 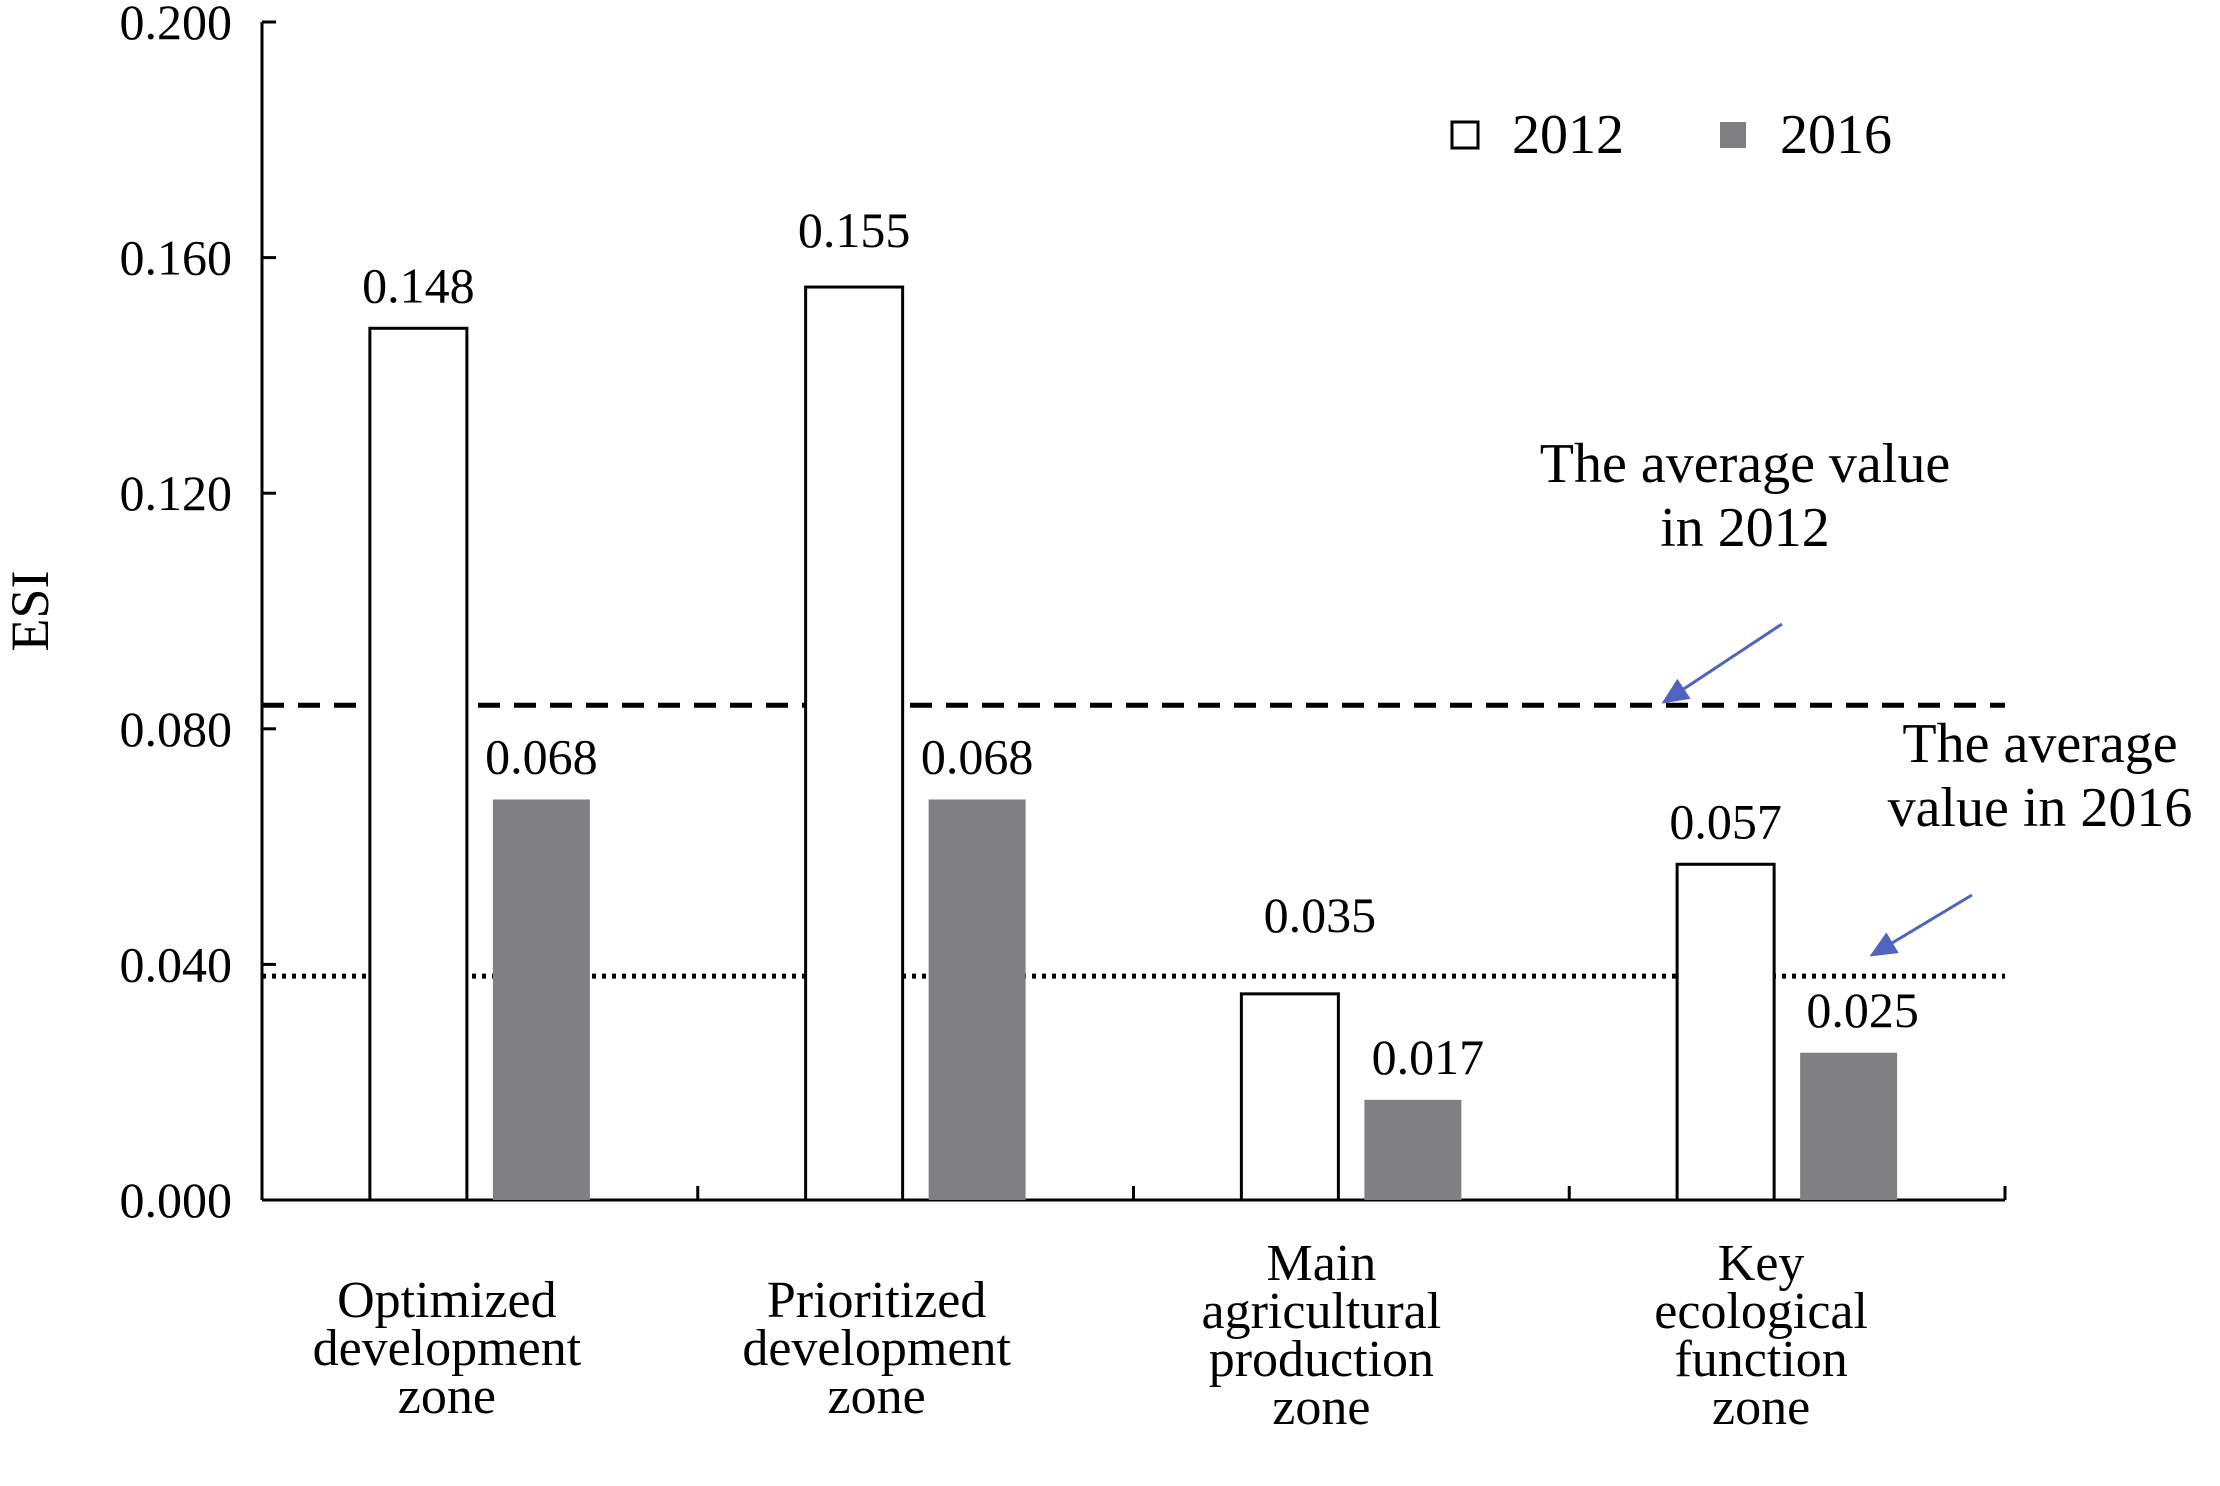 I want to click on data-label-2016-1: 0.068, so click(x=541, y=756).